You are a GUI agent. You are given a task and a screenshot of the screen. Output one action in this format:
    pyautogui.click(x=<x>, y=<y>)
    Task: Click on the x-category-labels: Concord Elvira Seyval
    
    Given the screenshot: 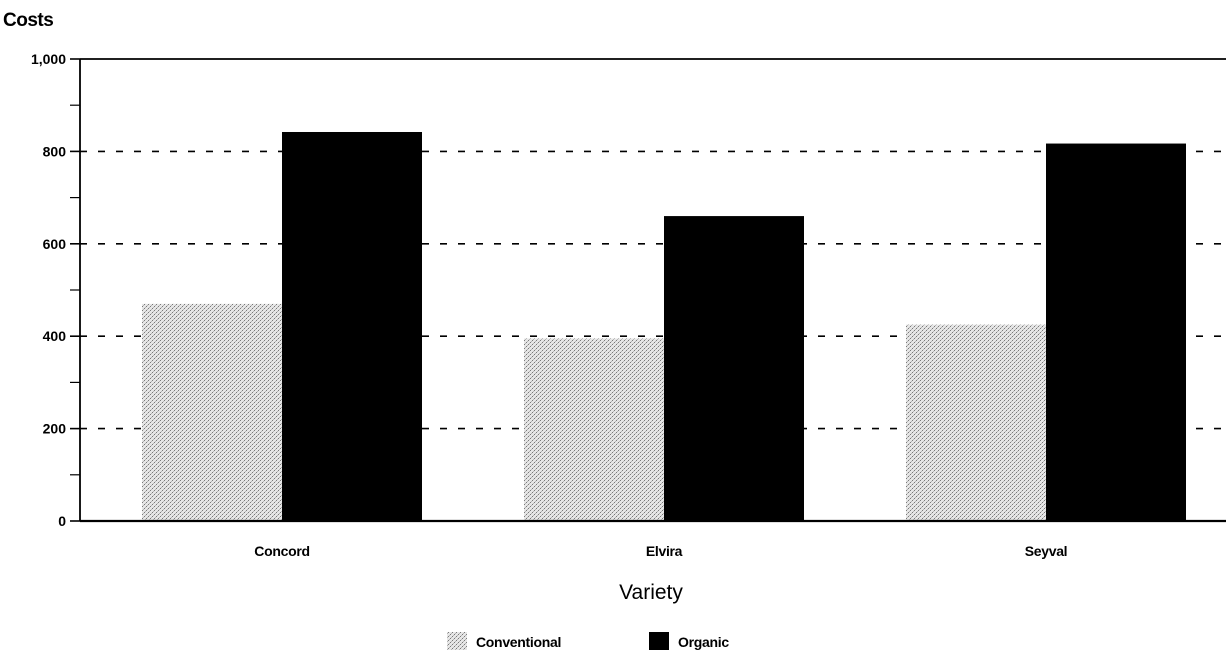 What is the action you would take?
    pyautogui.click(x=660, y=551)
    